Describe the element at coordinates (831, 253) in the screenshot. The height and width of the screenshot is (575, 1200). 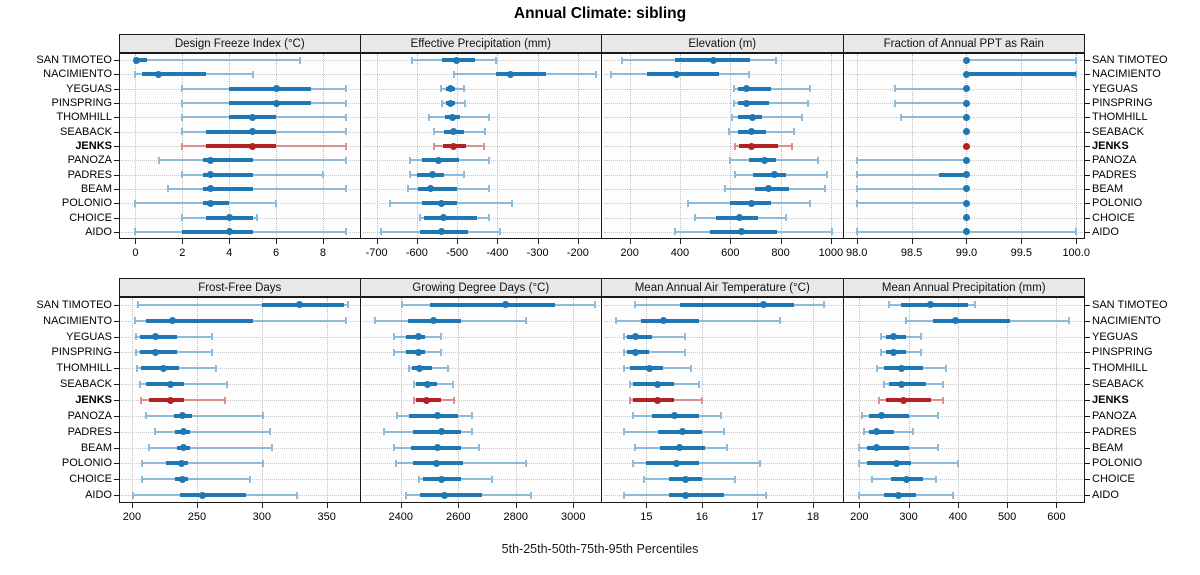
I see `x-tick-label: 1000` at that location.